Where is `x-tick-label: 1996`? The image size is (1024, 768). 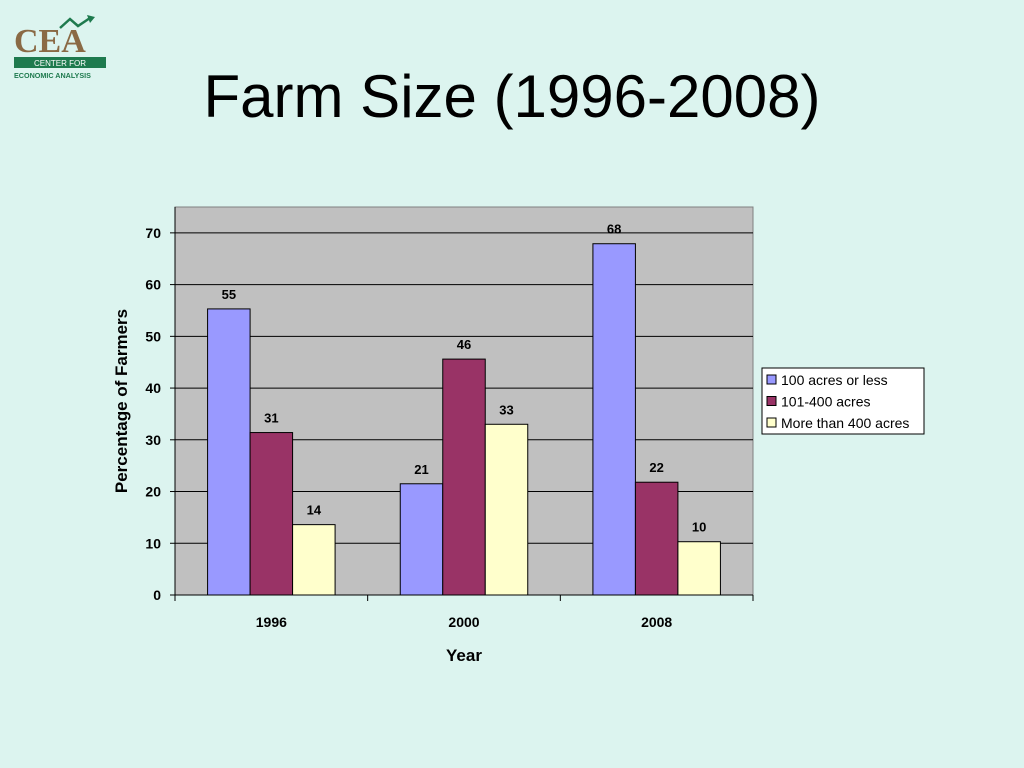
x-tick-label: 1996 is located at coordinates (271, 622).